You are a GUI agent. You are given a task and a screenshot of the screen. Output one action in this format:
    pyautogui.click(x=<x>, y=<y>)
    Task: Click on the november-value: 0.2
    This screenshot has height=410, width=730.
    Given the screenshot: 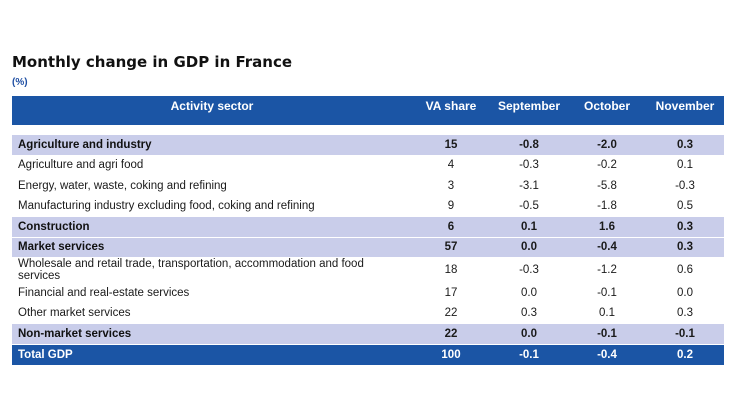 What is the action you would take?
    pyautogui.click(x=685, y=355)
    